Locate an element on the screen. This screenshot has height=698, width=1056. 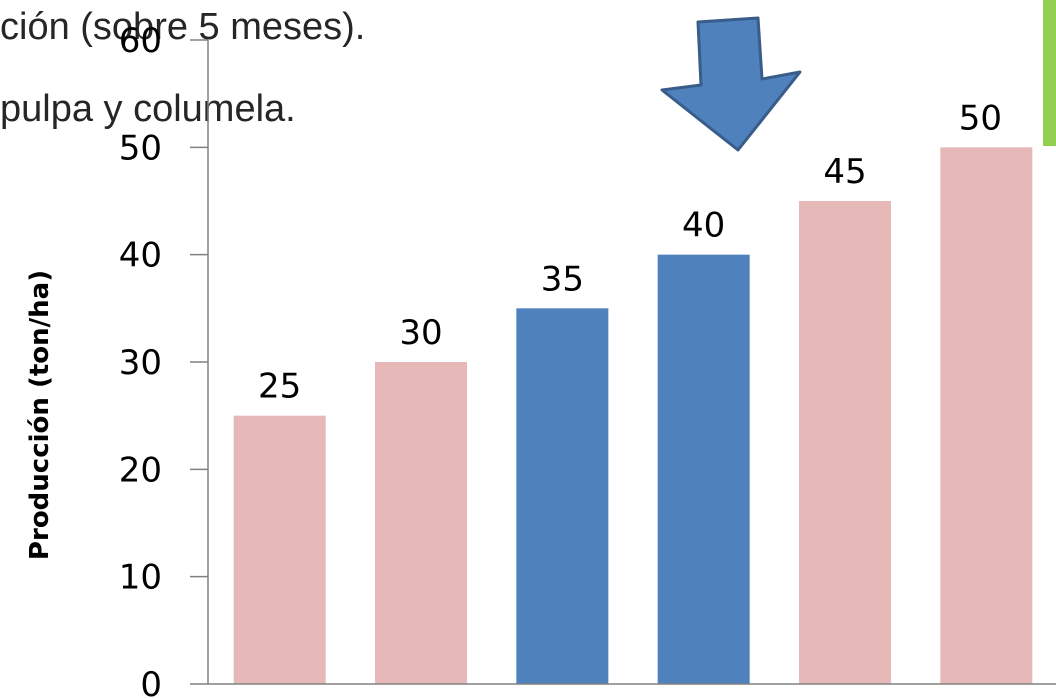
y-tick-label: 50 is located at coordinates (140, 148).